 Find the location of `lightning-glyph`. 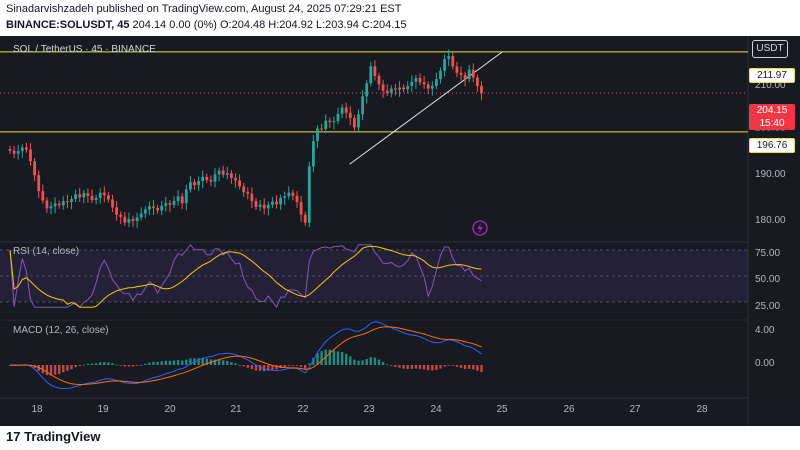

lightning-glyph is located at coordinates (480, 228).